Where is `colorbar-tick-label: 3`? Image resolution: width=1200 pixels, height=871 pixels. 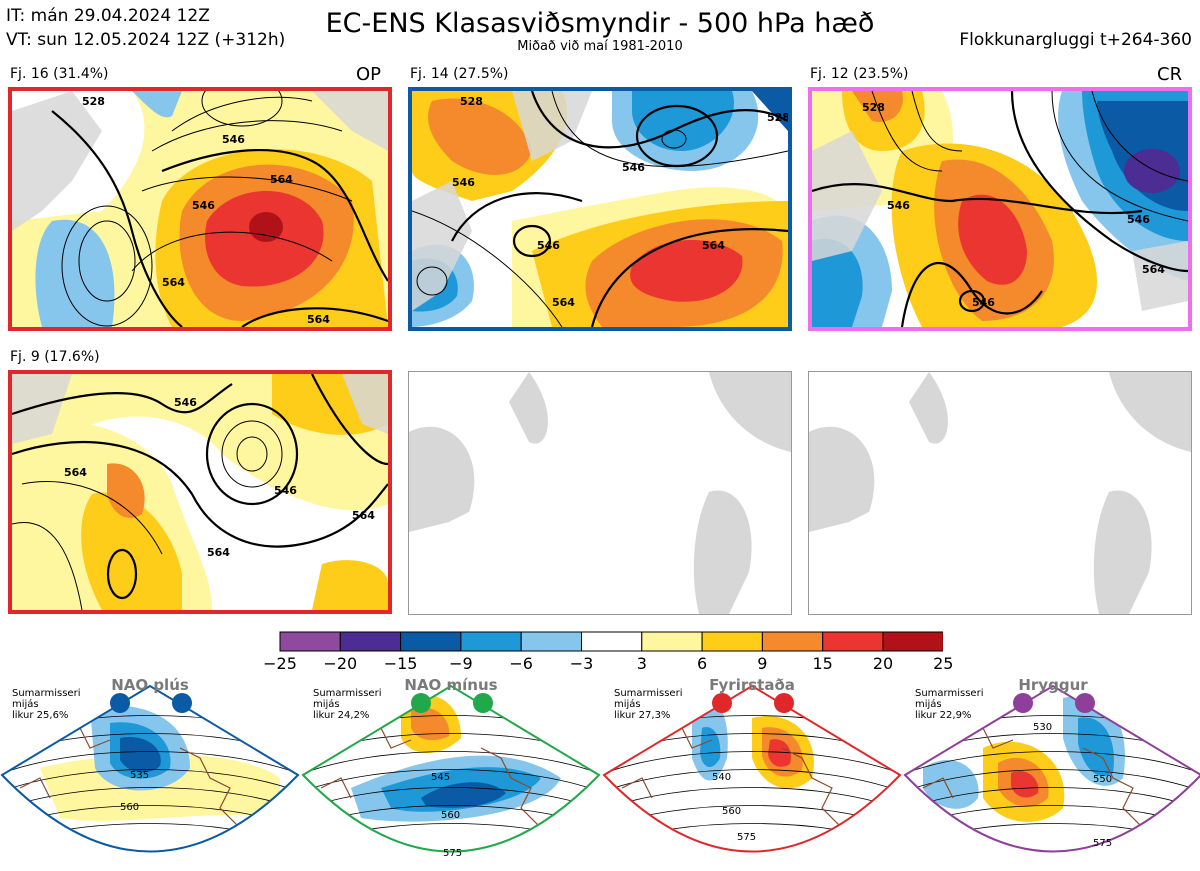
colorbar-tick-label: 3 is located at coordinates (641, 663).